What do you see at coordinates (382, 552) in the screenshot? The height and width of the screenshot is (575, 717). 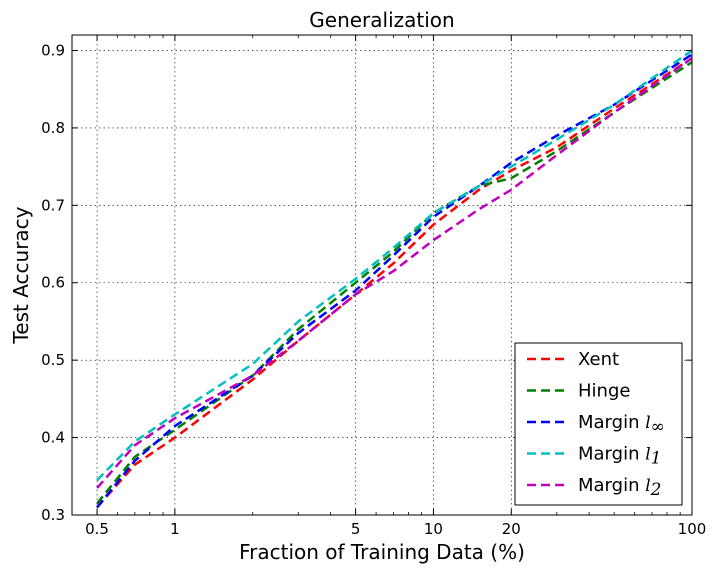 I see `x-axis-title: Fraction of Training Data (%)` at bounding box center [382, 552].